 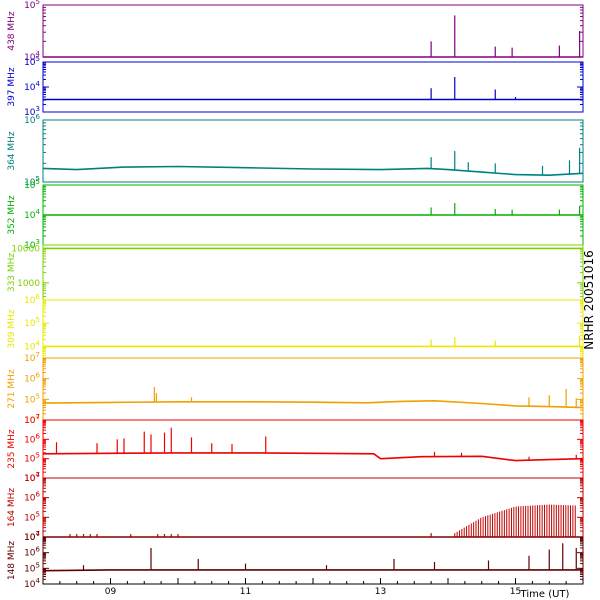 What do you see at coordinates (12, 449) in the screenshot?
I see `frequency-label: 235 MHz` at bounding box center [12, 449].